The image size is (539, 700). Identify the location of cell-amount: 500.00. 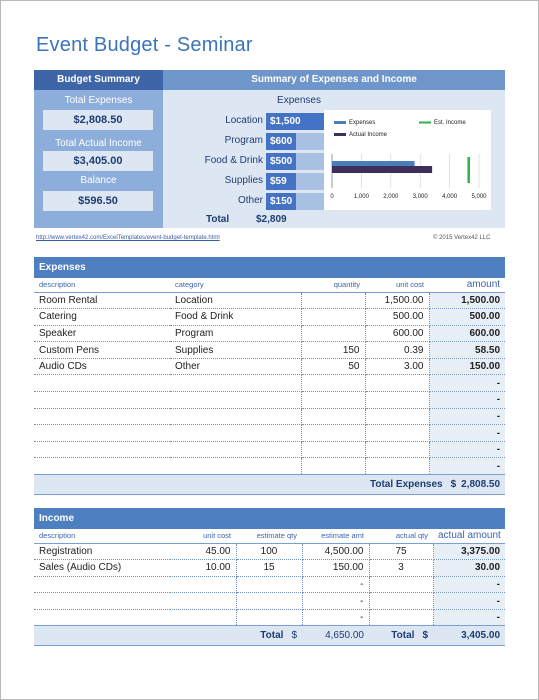
(467, 317).